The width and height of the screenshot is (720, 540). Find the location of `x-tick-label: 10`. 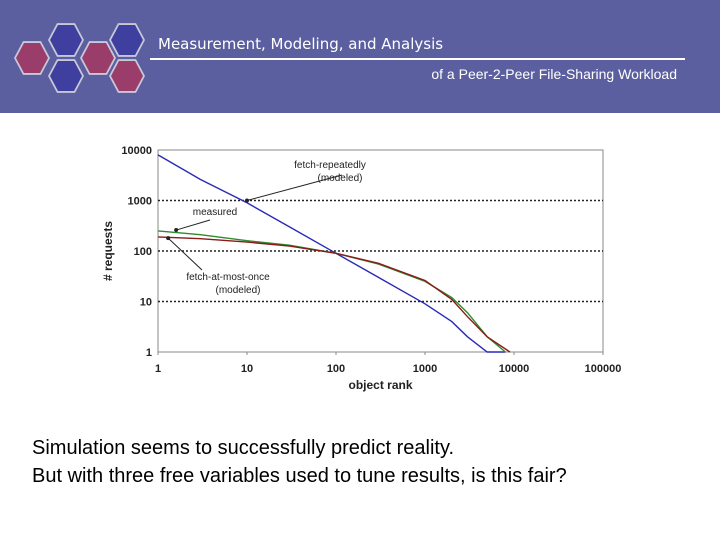

x-tick-label: 10 is located at coordinates (247, 369).